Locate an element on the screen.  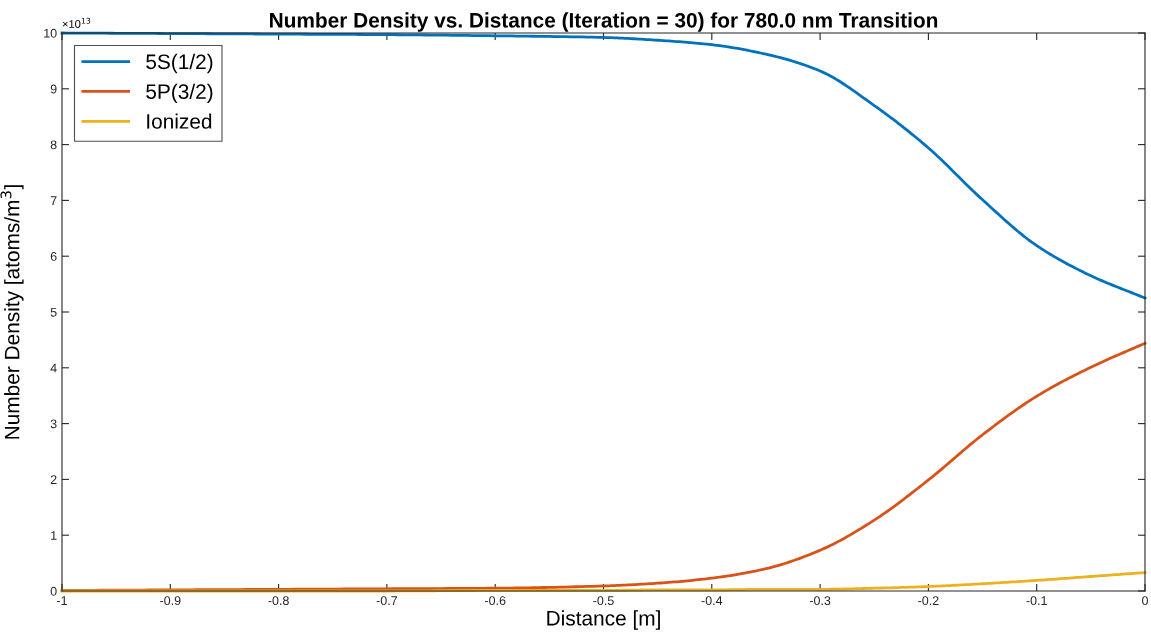
x-tick-label: -0.8 is located at coordinates (278, 601).